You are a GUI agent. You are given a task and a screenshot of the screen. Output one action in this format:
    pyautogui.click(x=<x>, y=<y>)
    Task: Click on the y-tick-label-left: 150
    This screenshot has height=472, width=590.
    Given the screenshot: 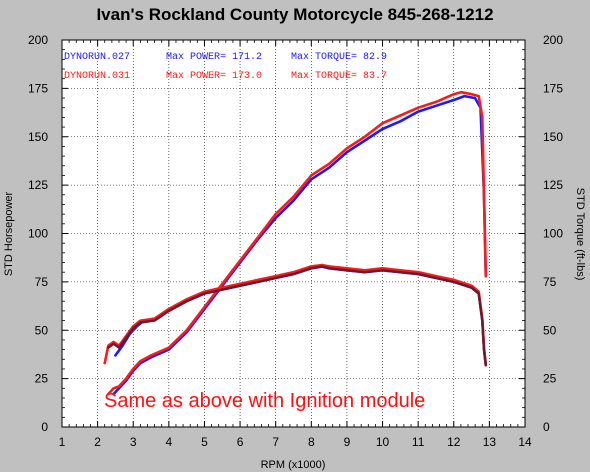 What is the action you would take?
    pyautogui.click(x=38, y=137)
    